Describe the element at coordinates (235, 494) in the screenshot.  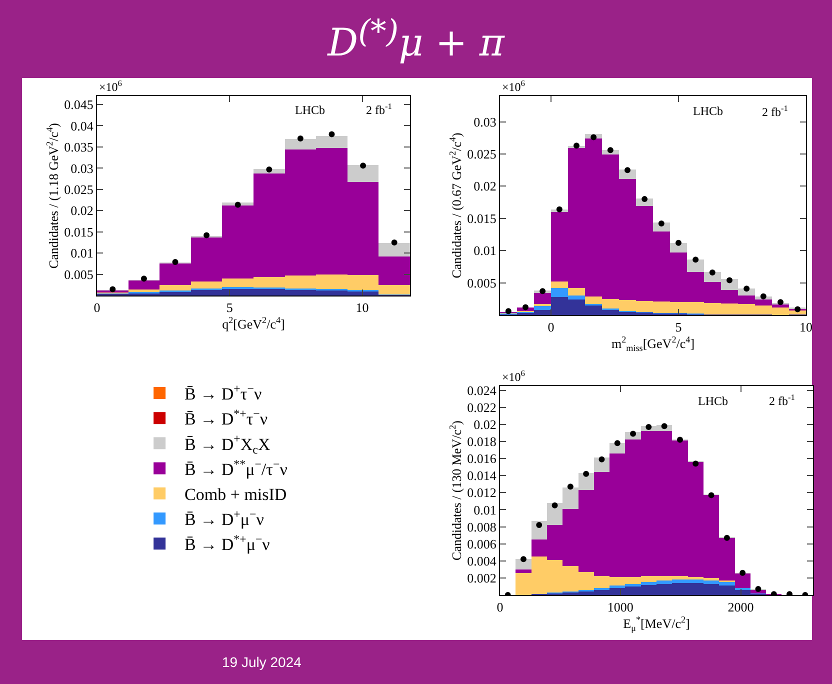
I see `legend-label: Comb + misID` at that location.